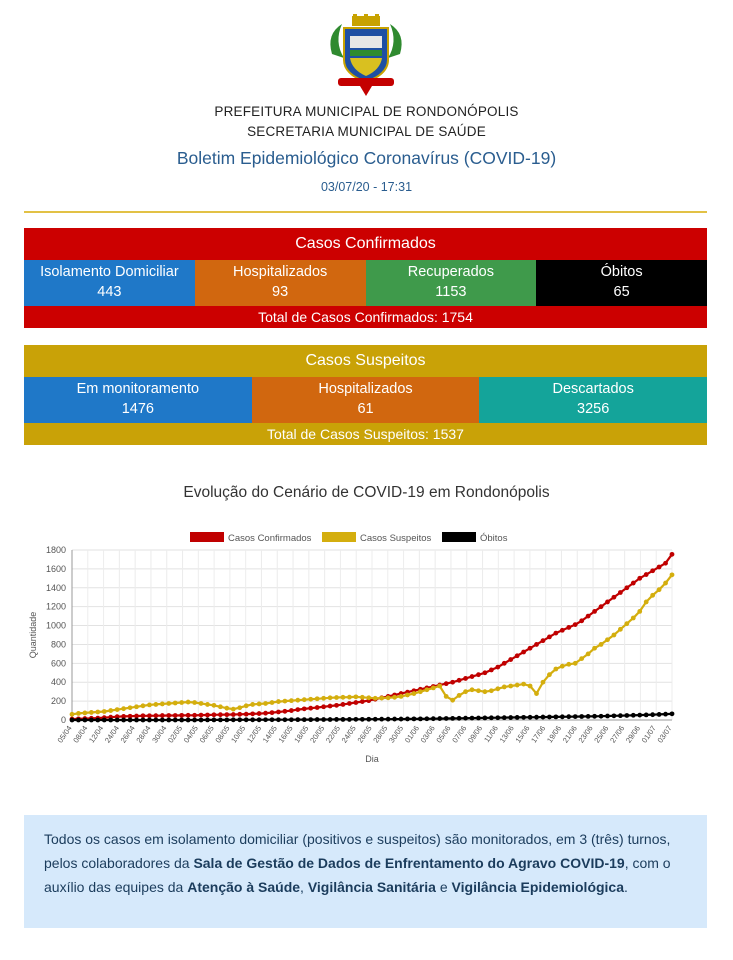  I want to click on cell-value: 65, so click(621, 292).